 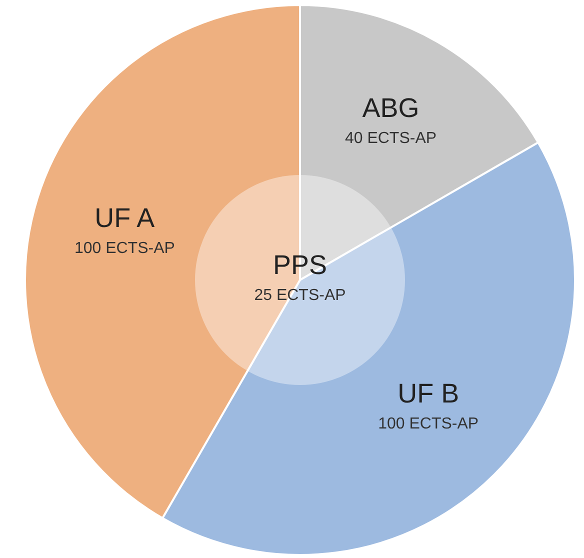 What do you see at coordinates (390, 138) in the screenshot?
I see `data-label: 40 ECTS-AP` at bounding box center [390, 138].